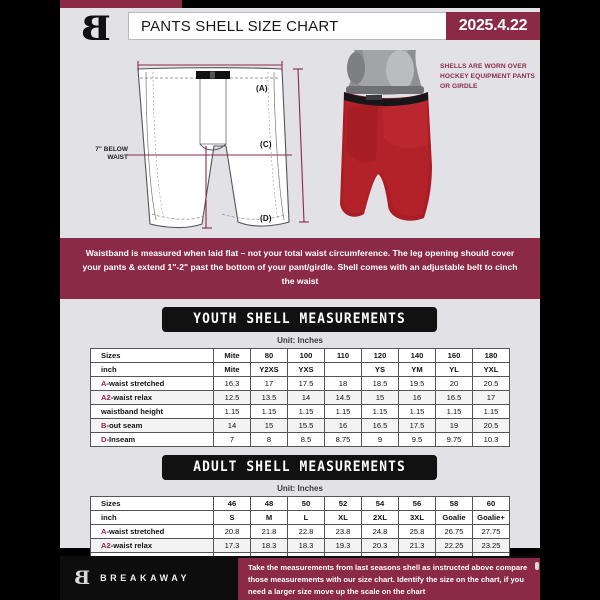 The image size is (600, 600). What do you see at coordinates (266, 218) in the screenshot?
I see `diagram-label-d: (D)` at bounding box center [266, 218].